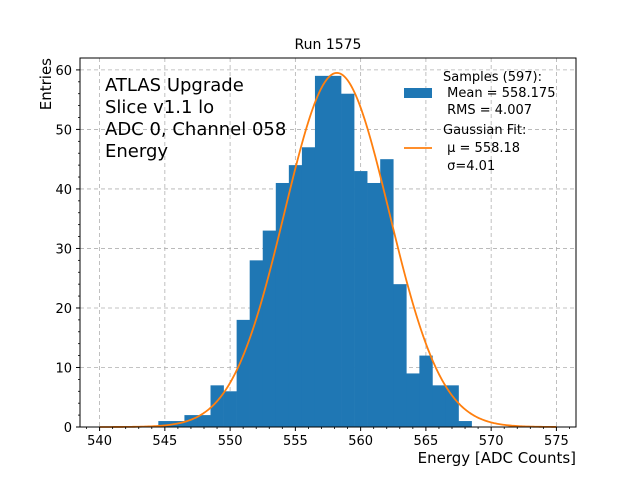 This screenshot has width=640, height=480. I want to click on annotation-line: ATLAS Upgrade, so click(174, 85).